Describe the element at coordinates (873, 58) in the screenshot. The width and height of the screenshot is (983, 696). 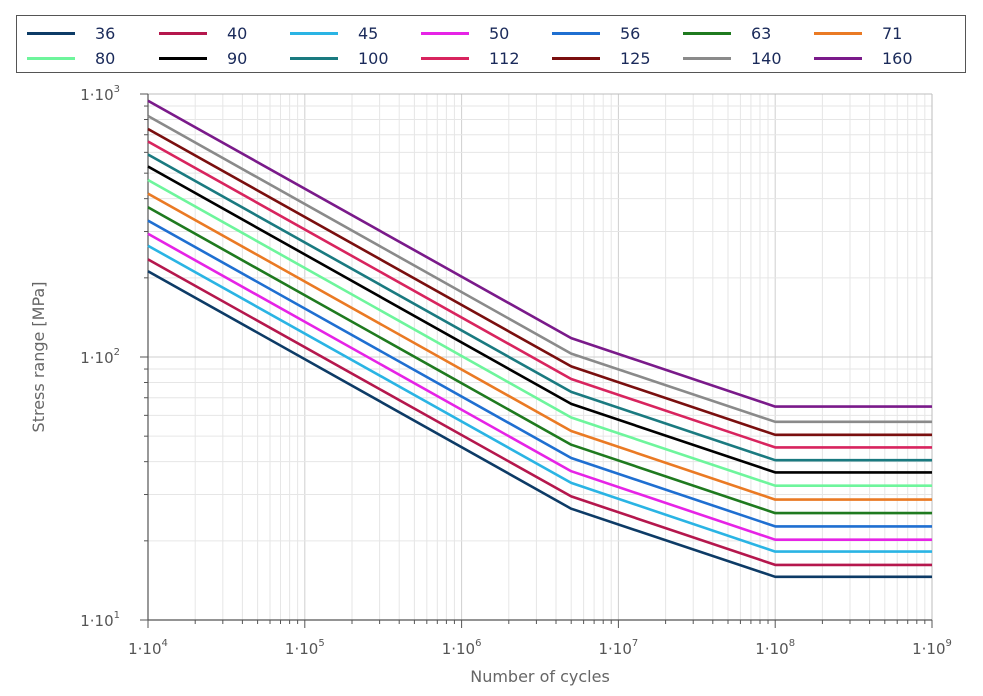
I see `legend-item-160: 160` at that location.